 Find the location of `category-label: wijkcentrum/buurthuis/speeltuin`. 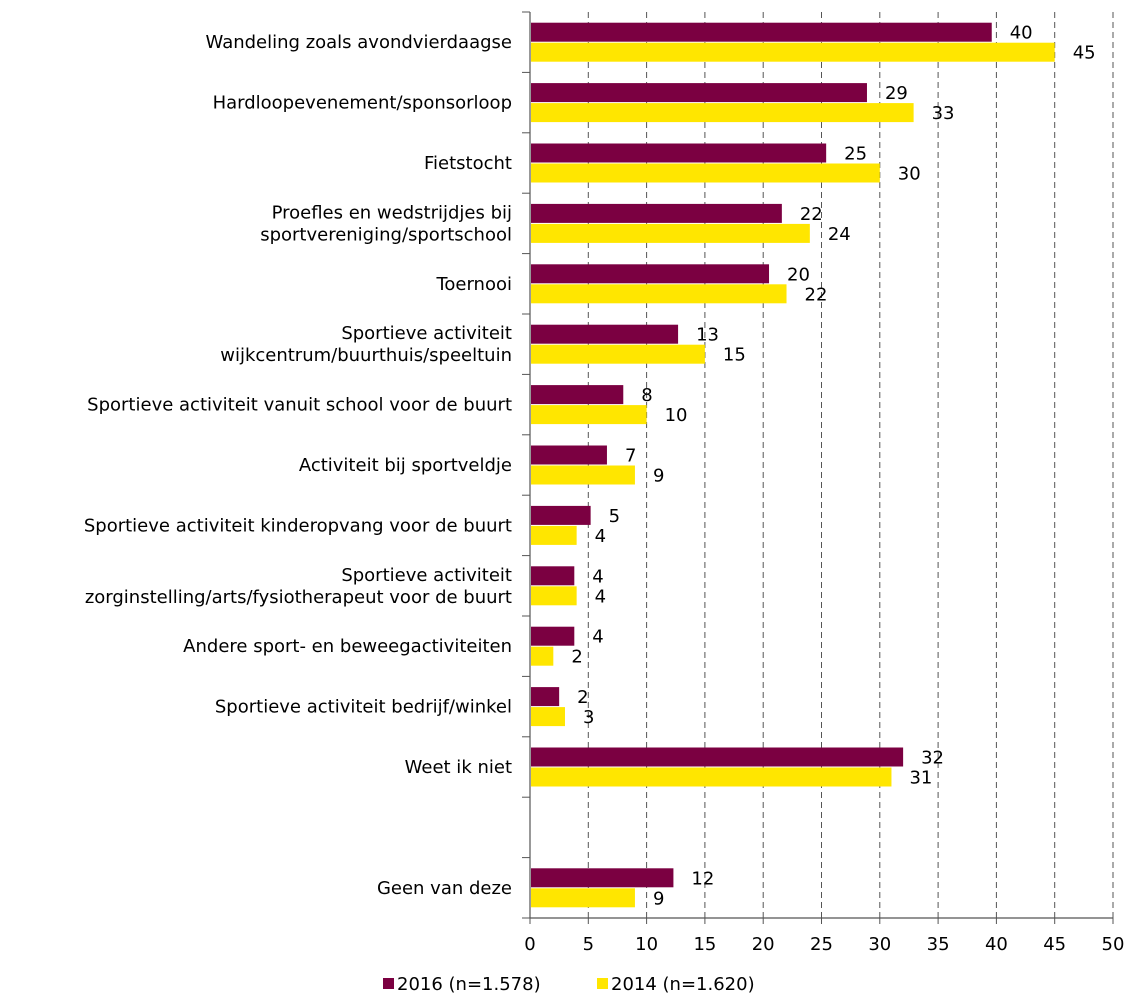

category-label: wijkcentrum/buurthuis/speeltuin is located at coordinates (366, 355).